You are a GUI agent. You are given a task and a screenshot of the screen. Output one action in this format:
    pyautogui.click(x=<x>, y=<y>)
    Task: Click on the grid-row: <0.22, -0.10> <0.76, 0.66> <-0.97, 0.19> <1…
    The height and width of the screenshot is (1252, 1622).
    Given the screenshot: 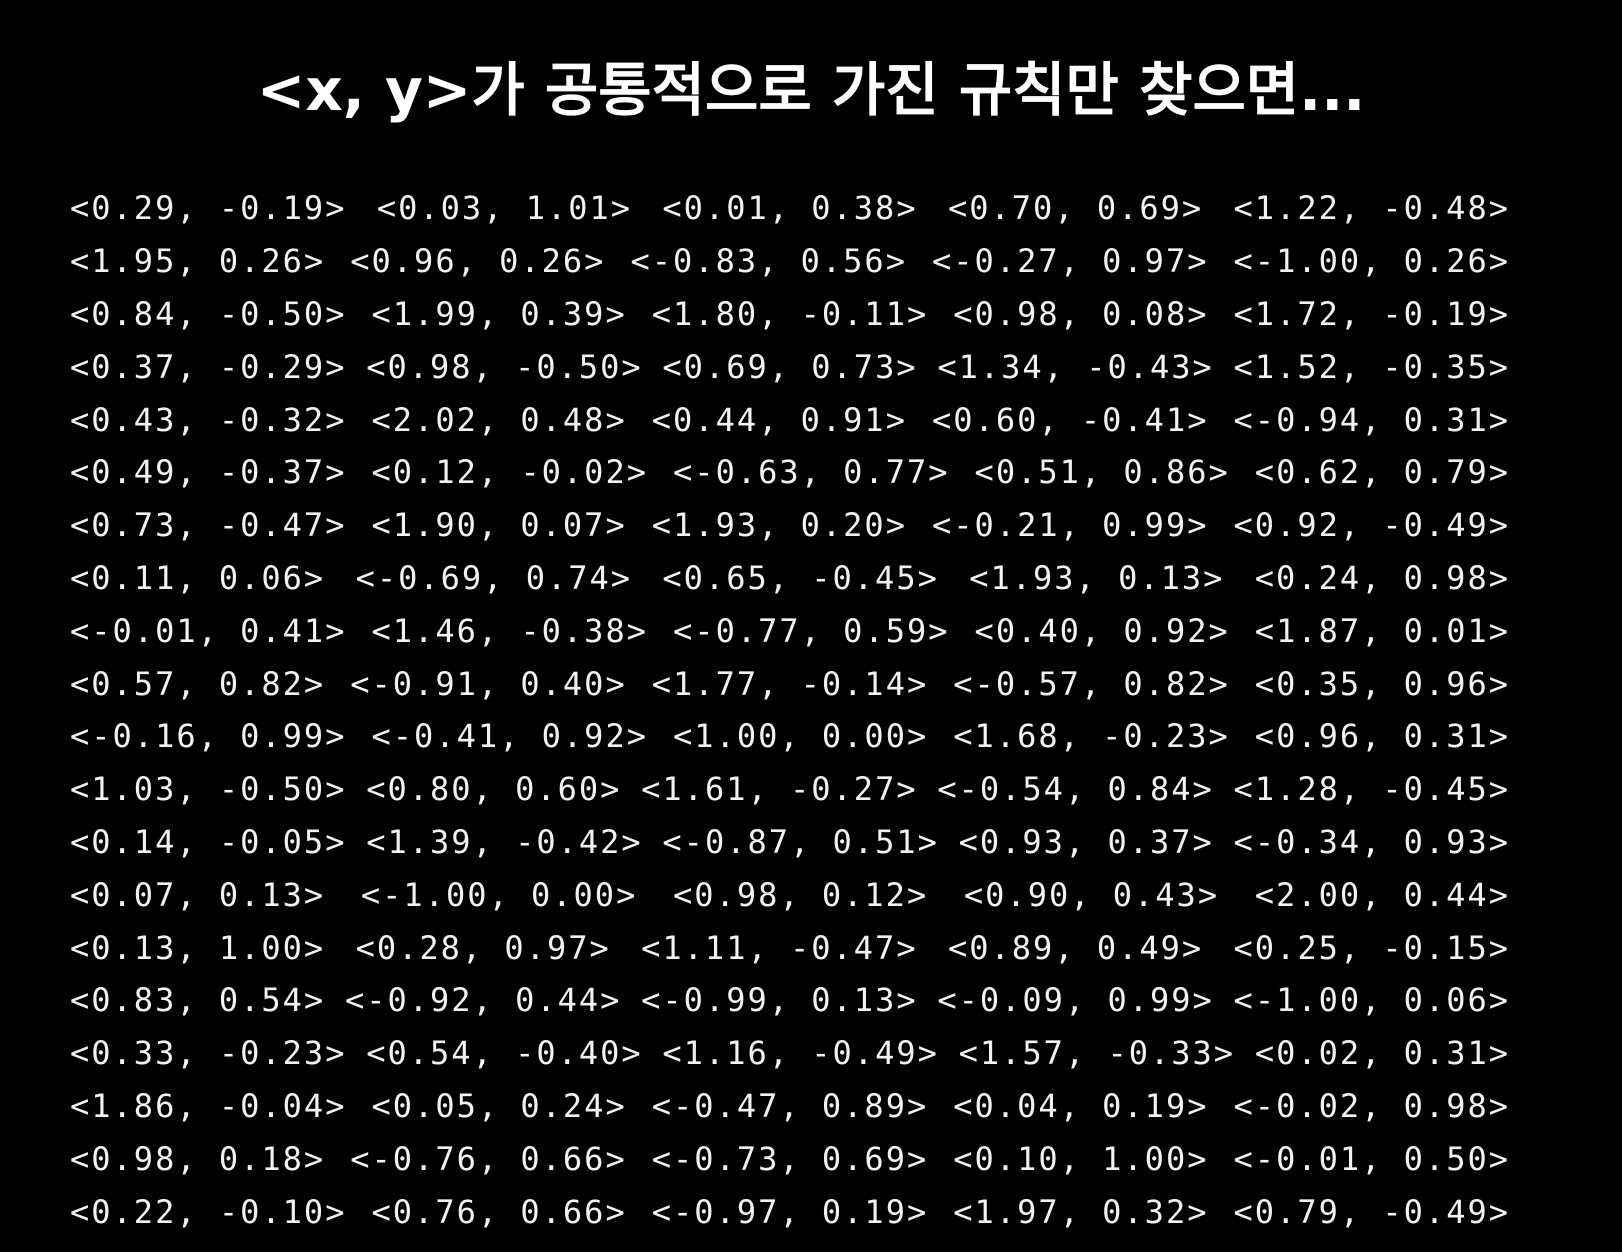 What is the action you would take?
    pyautogui.click(x=790, y=1211)
    